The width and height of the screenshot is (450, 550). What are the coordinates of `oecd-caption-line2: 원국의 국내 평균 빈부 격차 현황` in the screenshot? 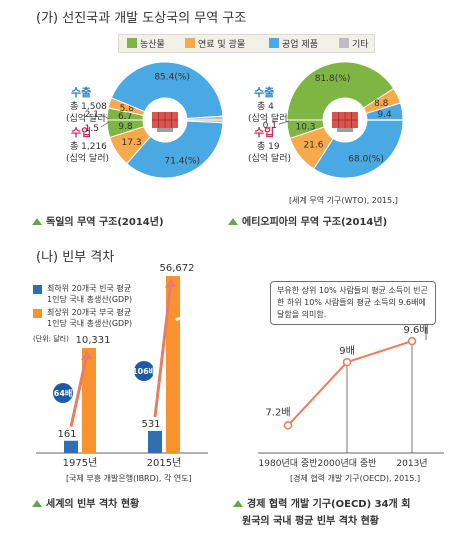 It's located at (311, 521).